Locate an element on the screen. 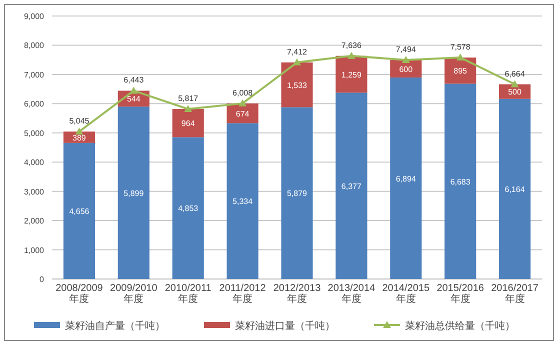 This screenshot has height=345, width=558. data-label: 5,045 is located at coordinates (79, 121).